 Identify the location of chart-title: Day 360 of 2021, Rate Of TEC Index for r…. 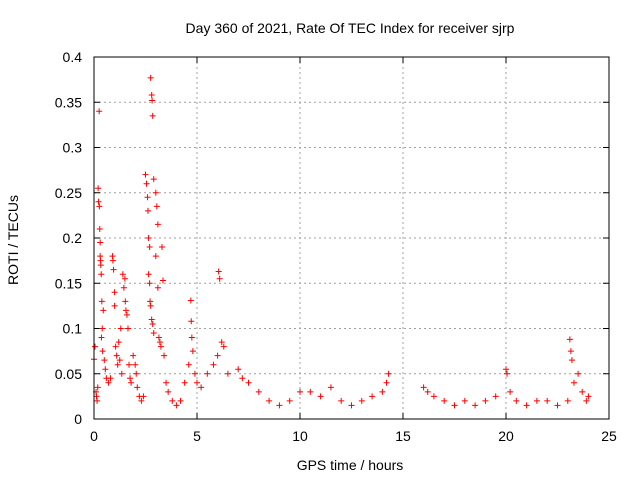
(350, 28).